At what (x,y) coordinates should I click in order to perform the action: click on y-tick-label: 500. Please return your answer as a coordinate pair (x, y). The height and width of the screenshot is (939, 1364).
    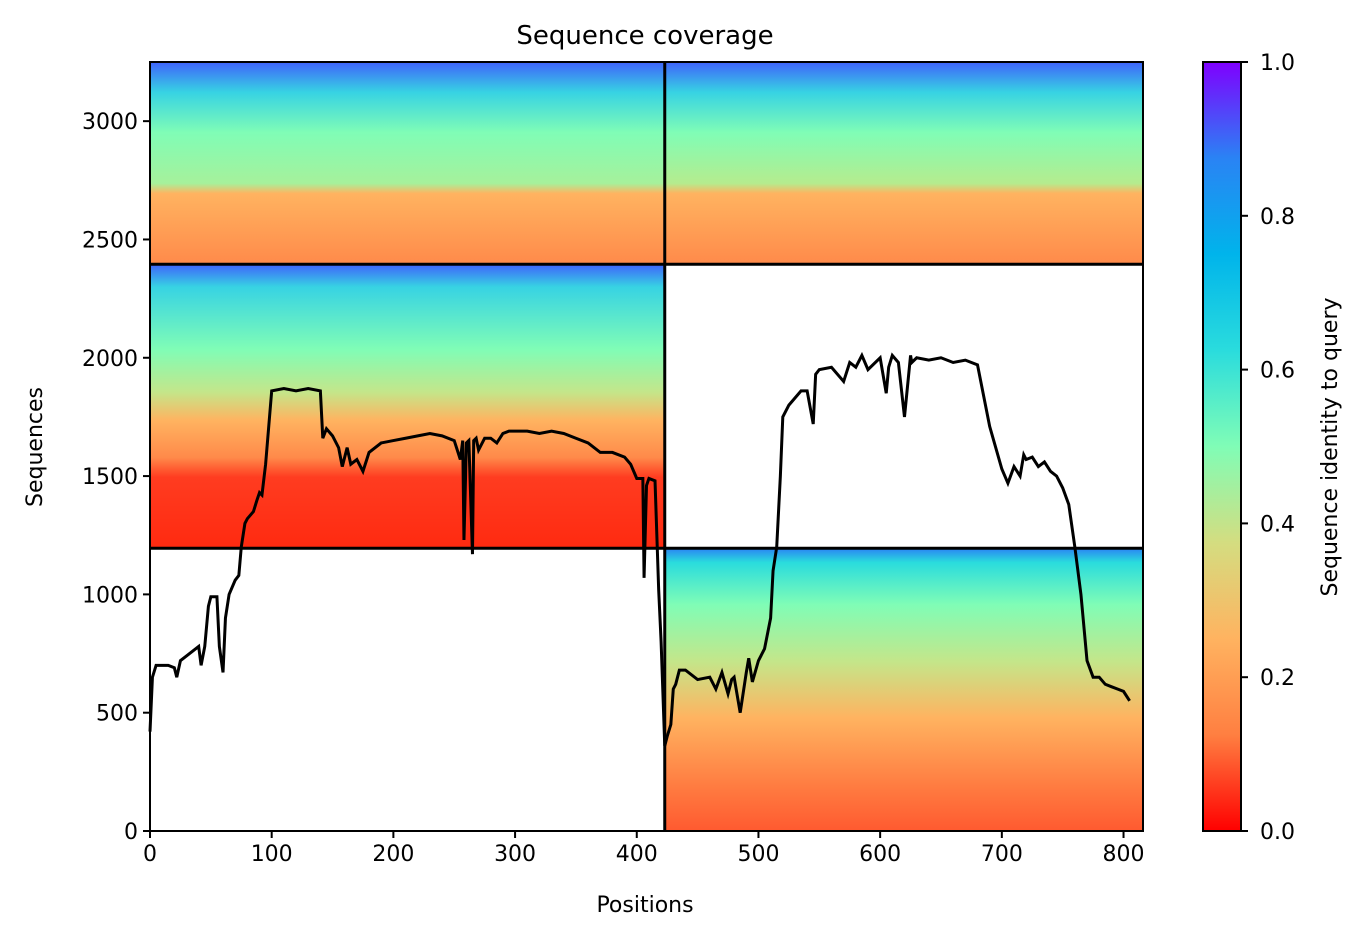
    Looking at the image, I should click on (117, 714).